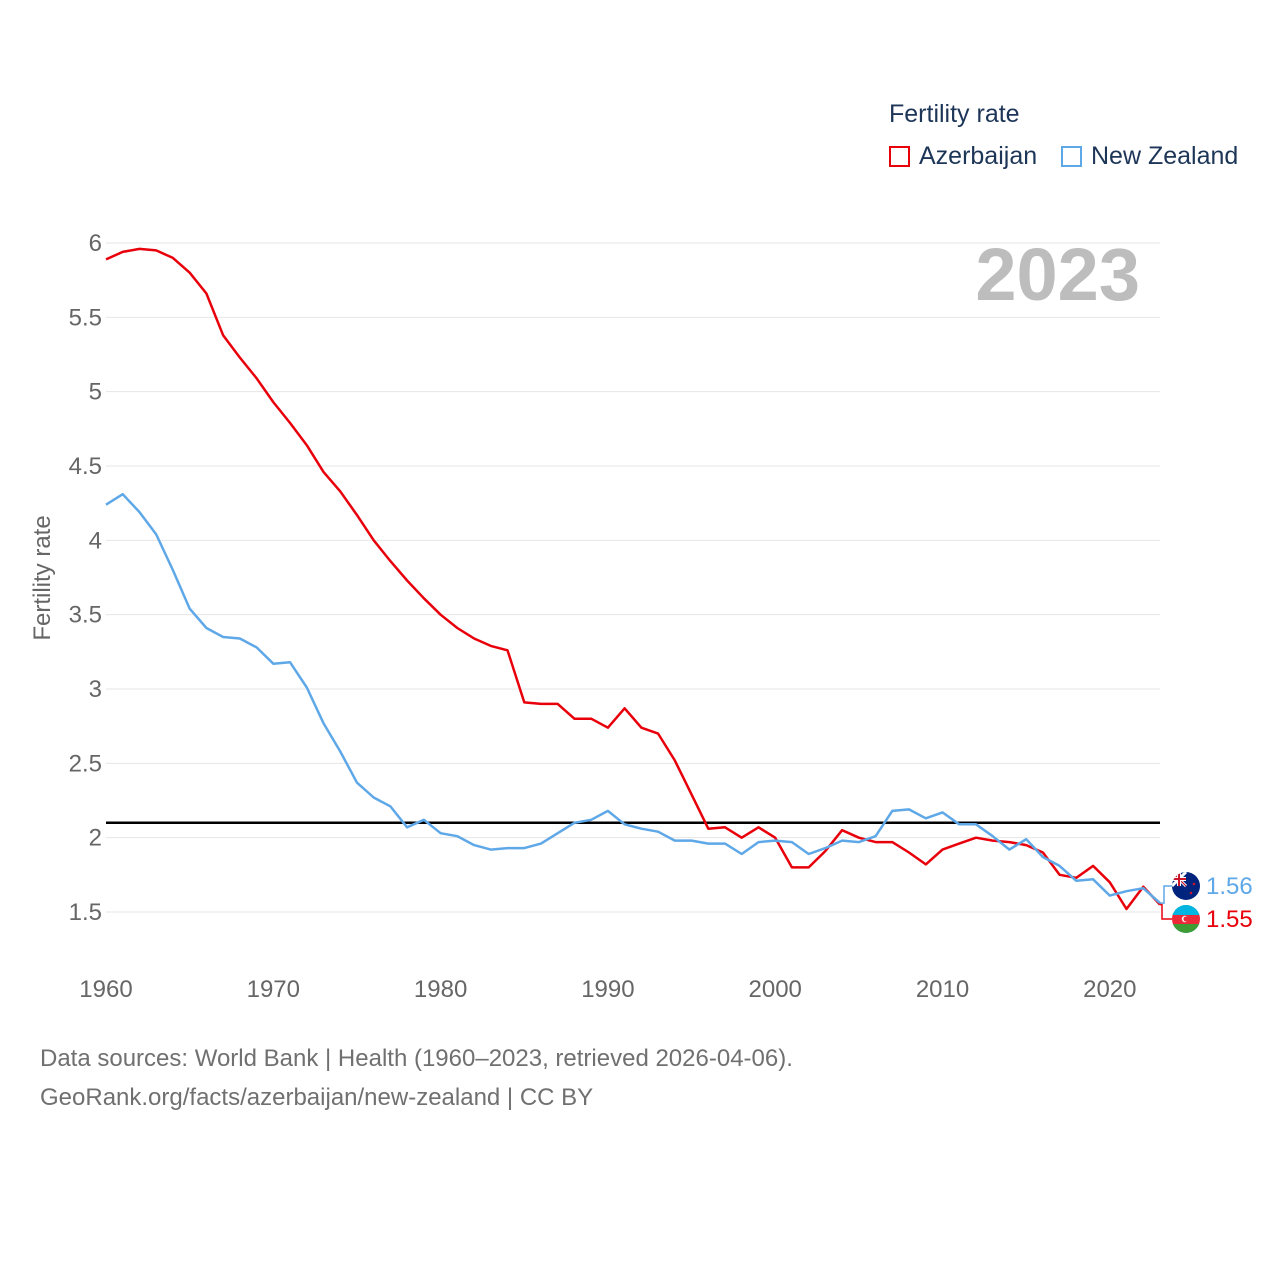 This screenshot has height=1280, width=1280. Describe the element at coordinates (440, 989) in the screenshot. I see `x-tick-label: 1980` at that location.